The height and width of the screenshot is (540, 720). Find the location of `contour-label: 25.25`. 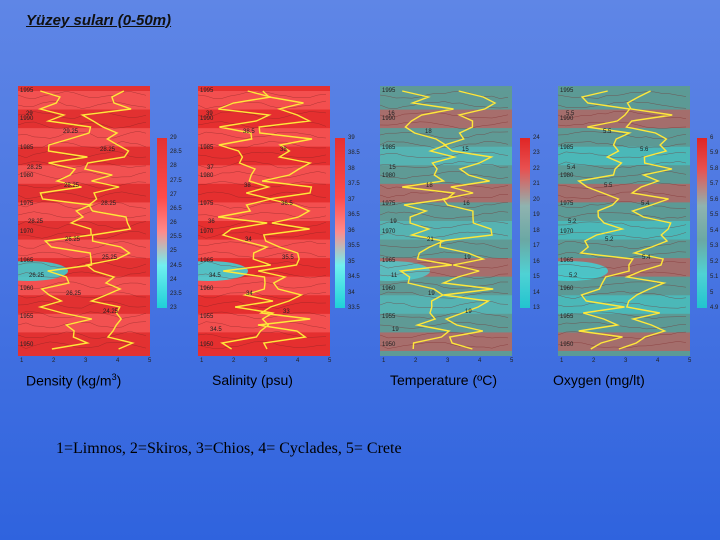

contour-label: 25.25 is located at coordinates (110, 258).